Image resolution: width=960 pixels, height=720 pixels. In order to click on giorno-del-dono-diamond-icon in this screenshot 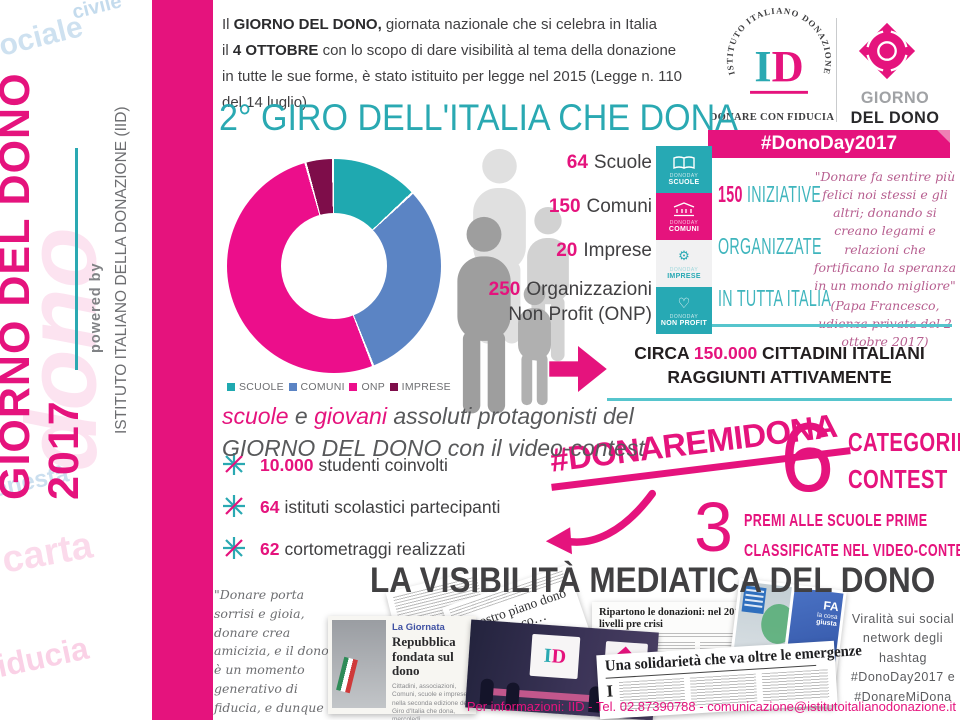, I will do `click(887, 51)`.